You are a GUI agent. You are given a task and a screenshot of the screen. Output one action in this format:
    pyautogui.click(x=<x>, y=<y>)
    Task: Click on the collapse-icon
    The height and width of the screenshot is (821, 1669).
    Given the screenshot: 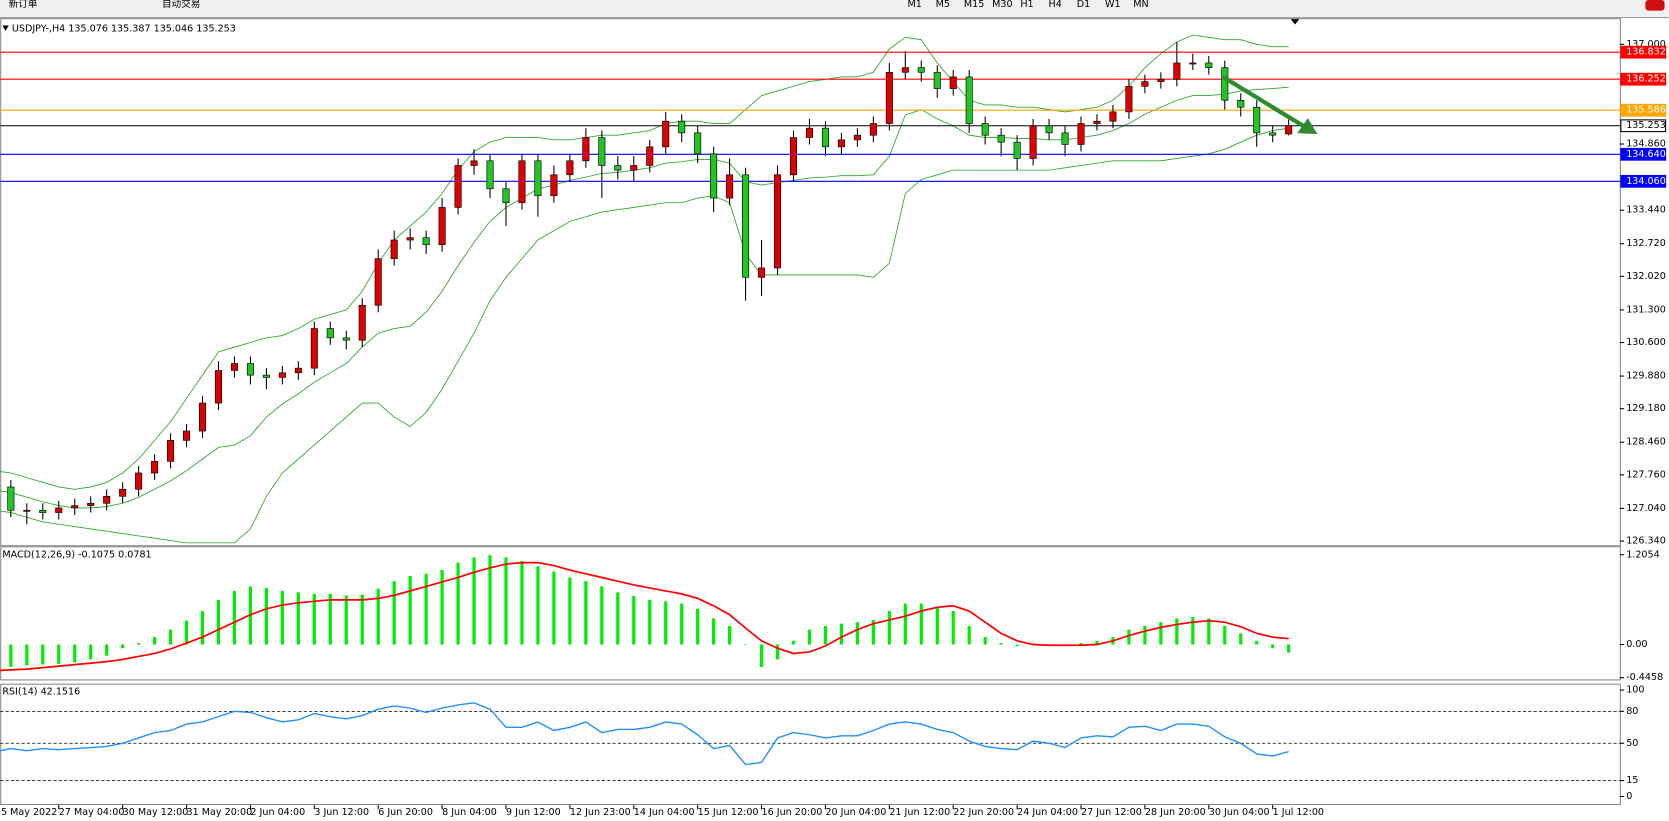 What is the action you would take?
    pyautogui.click(x=5, y=28)
    